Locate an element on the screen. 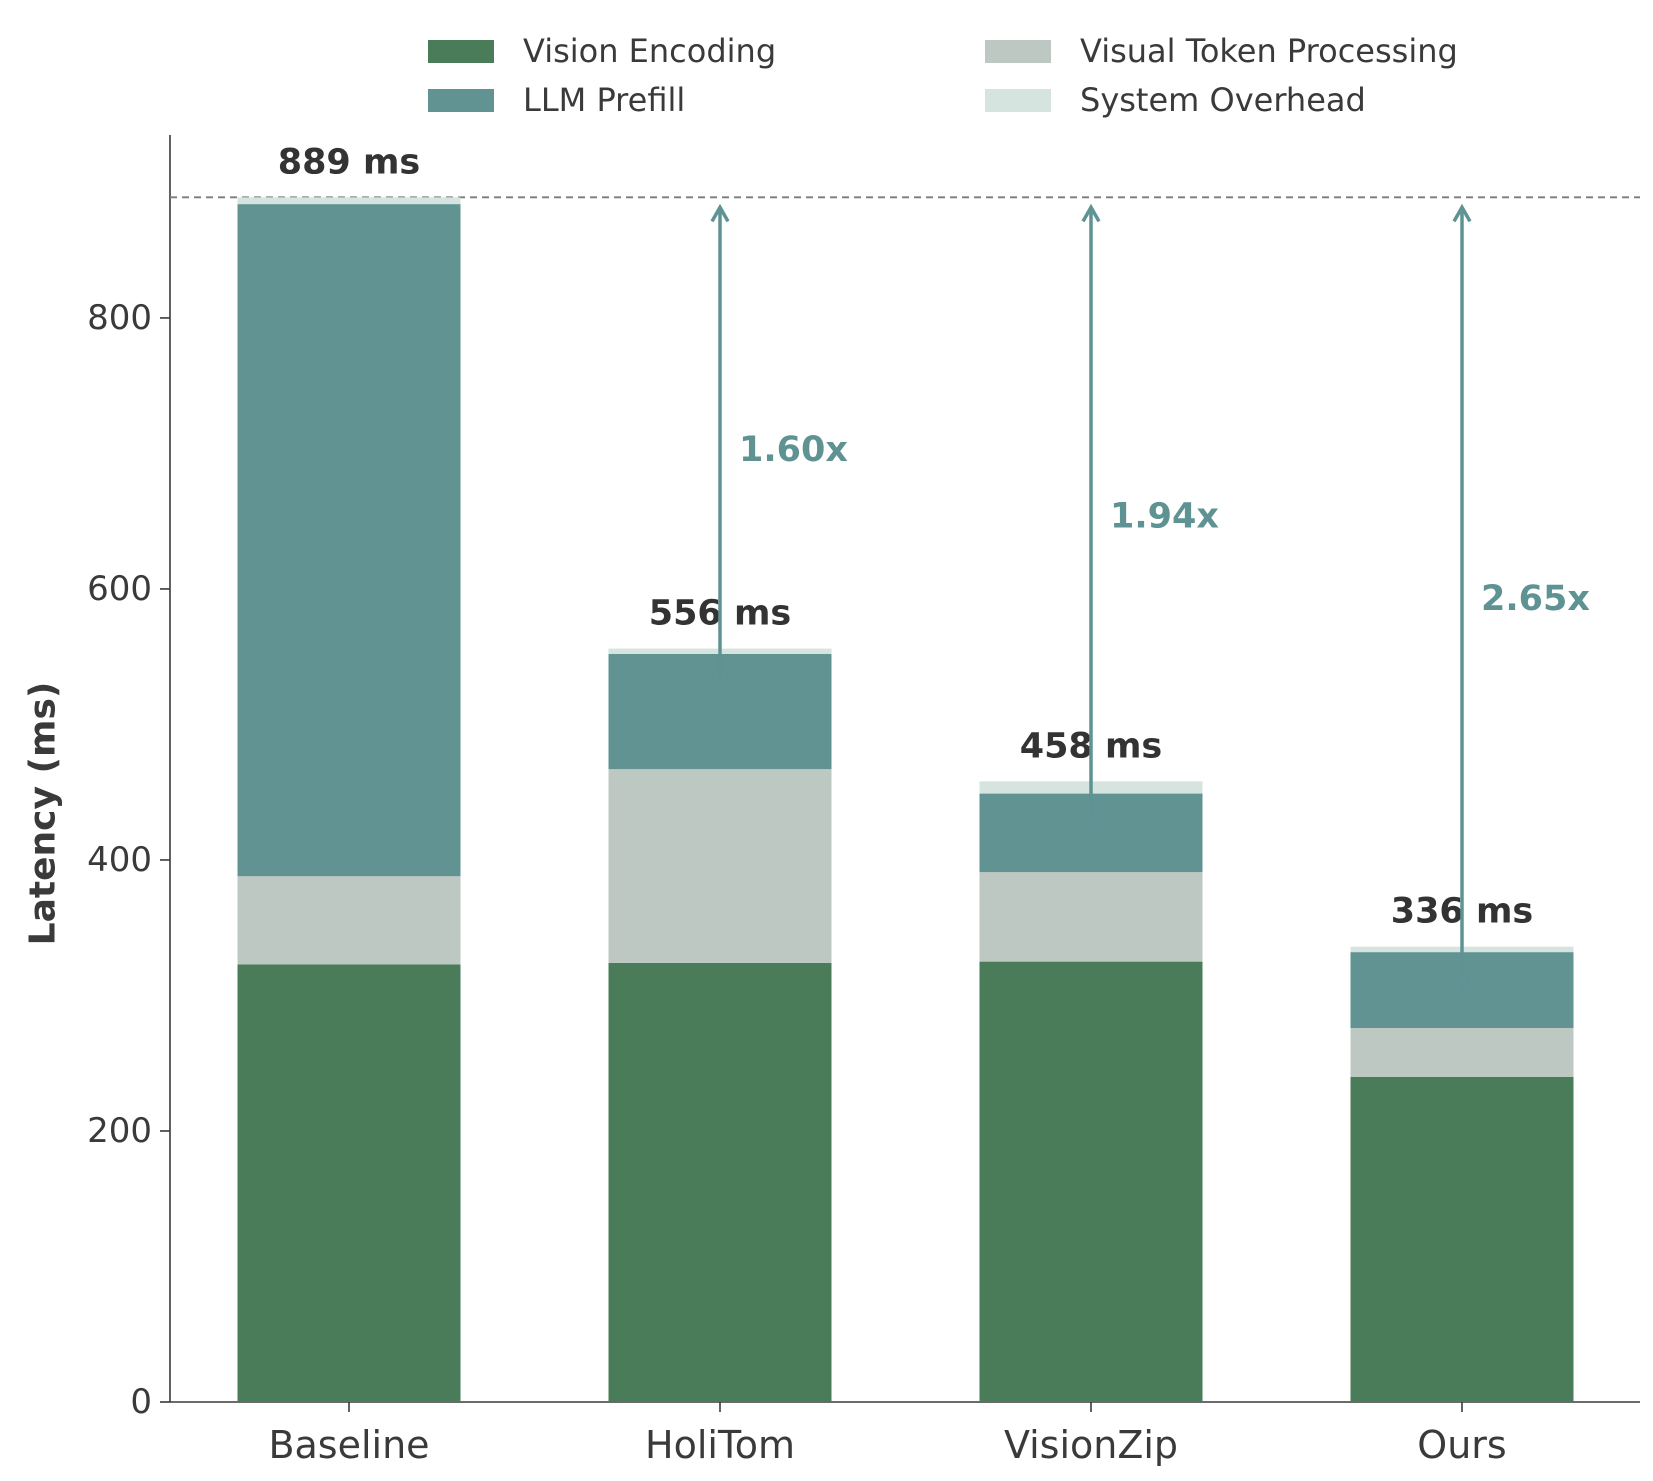  x-tick-label: Baseline is located at coordinates (348, 1445).